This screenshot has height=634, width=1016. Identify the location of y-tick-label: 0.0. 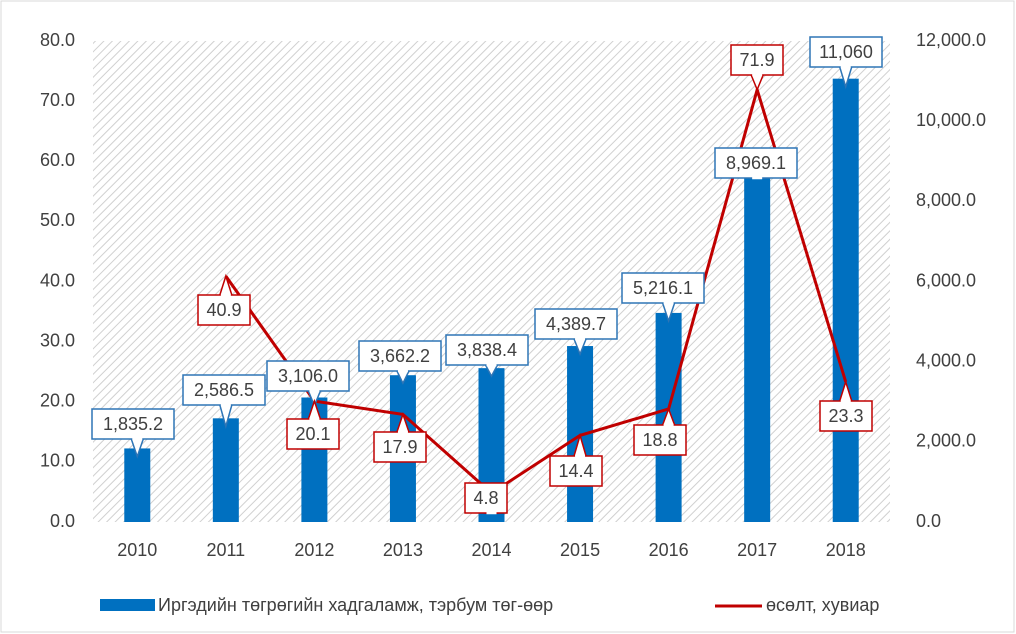
(62, 521).